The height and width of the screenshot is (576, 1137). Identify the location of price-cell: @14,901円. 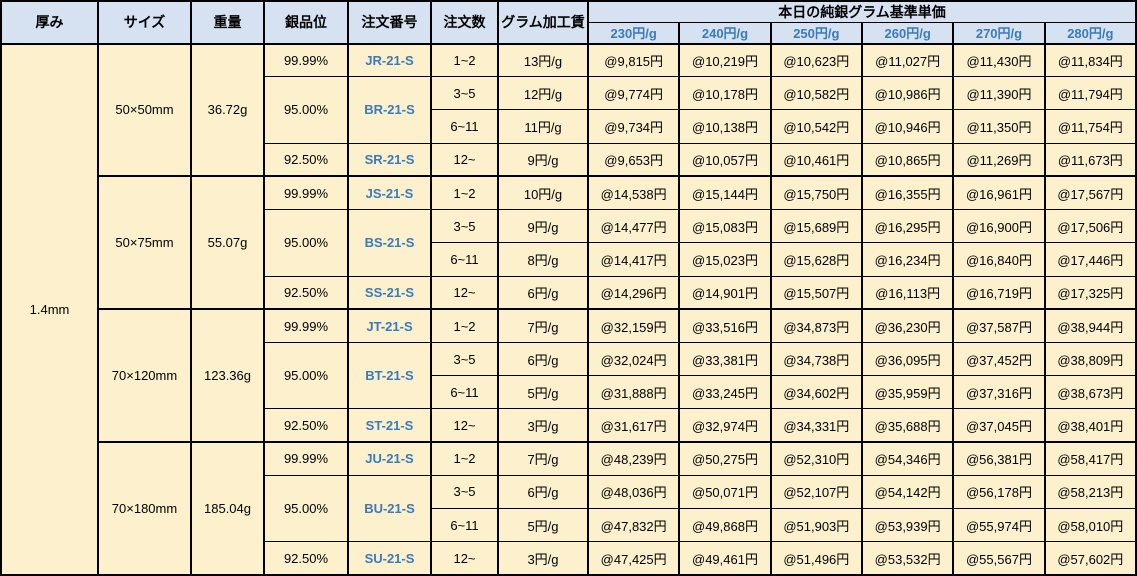
(725, 292).